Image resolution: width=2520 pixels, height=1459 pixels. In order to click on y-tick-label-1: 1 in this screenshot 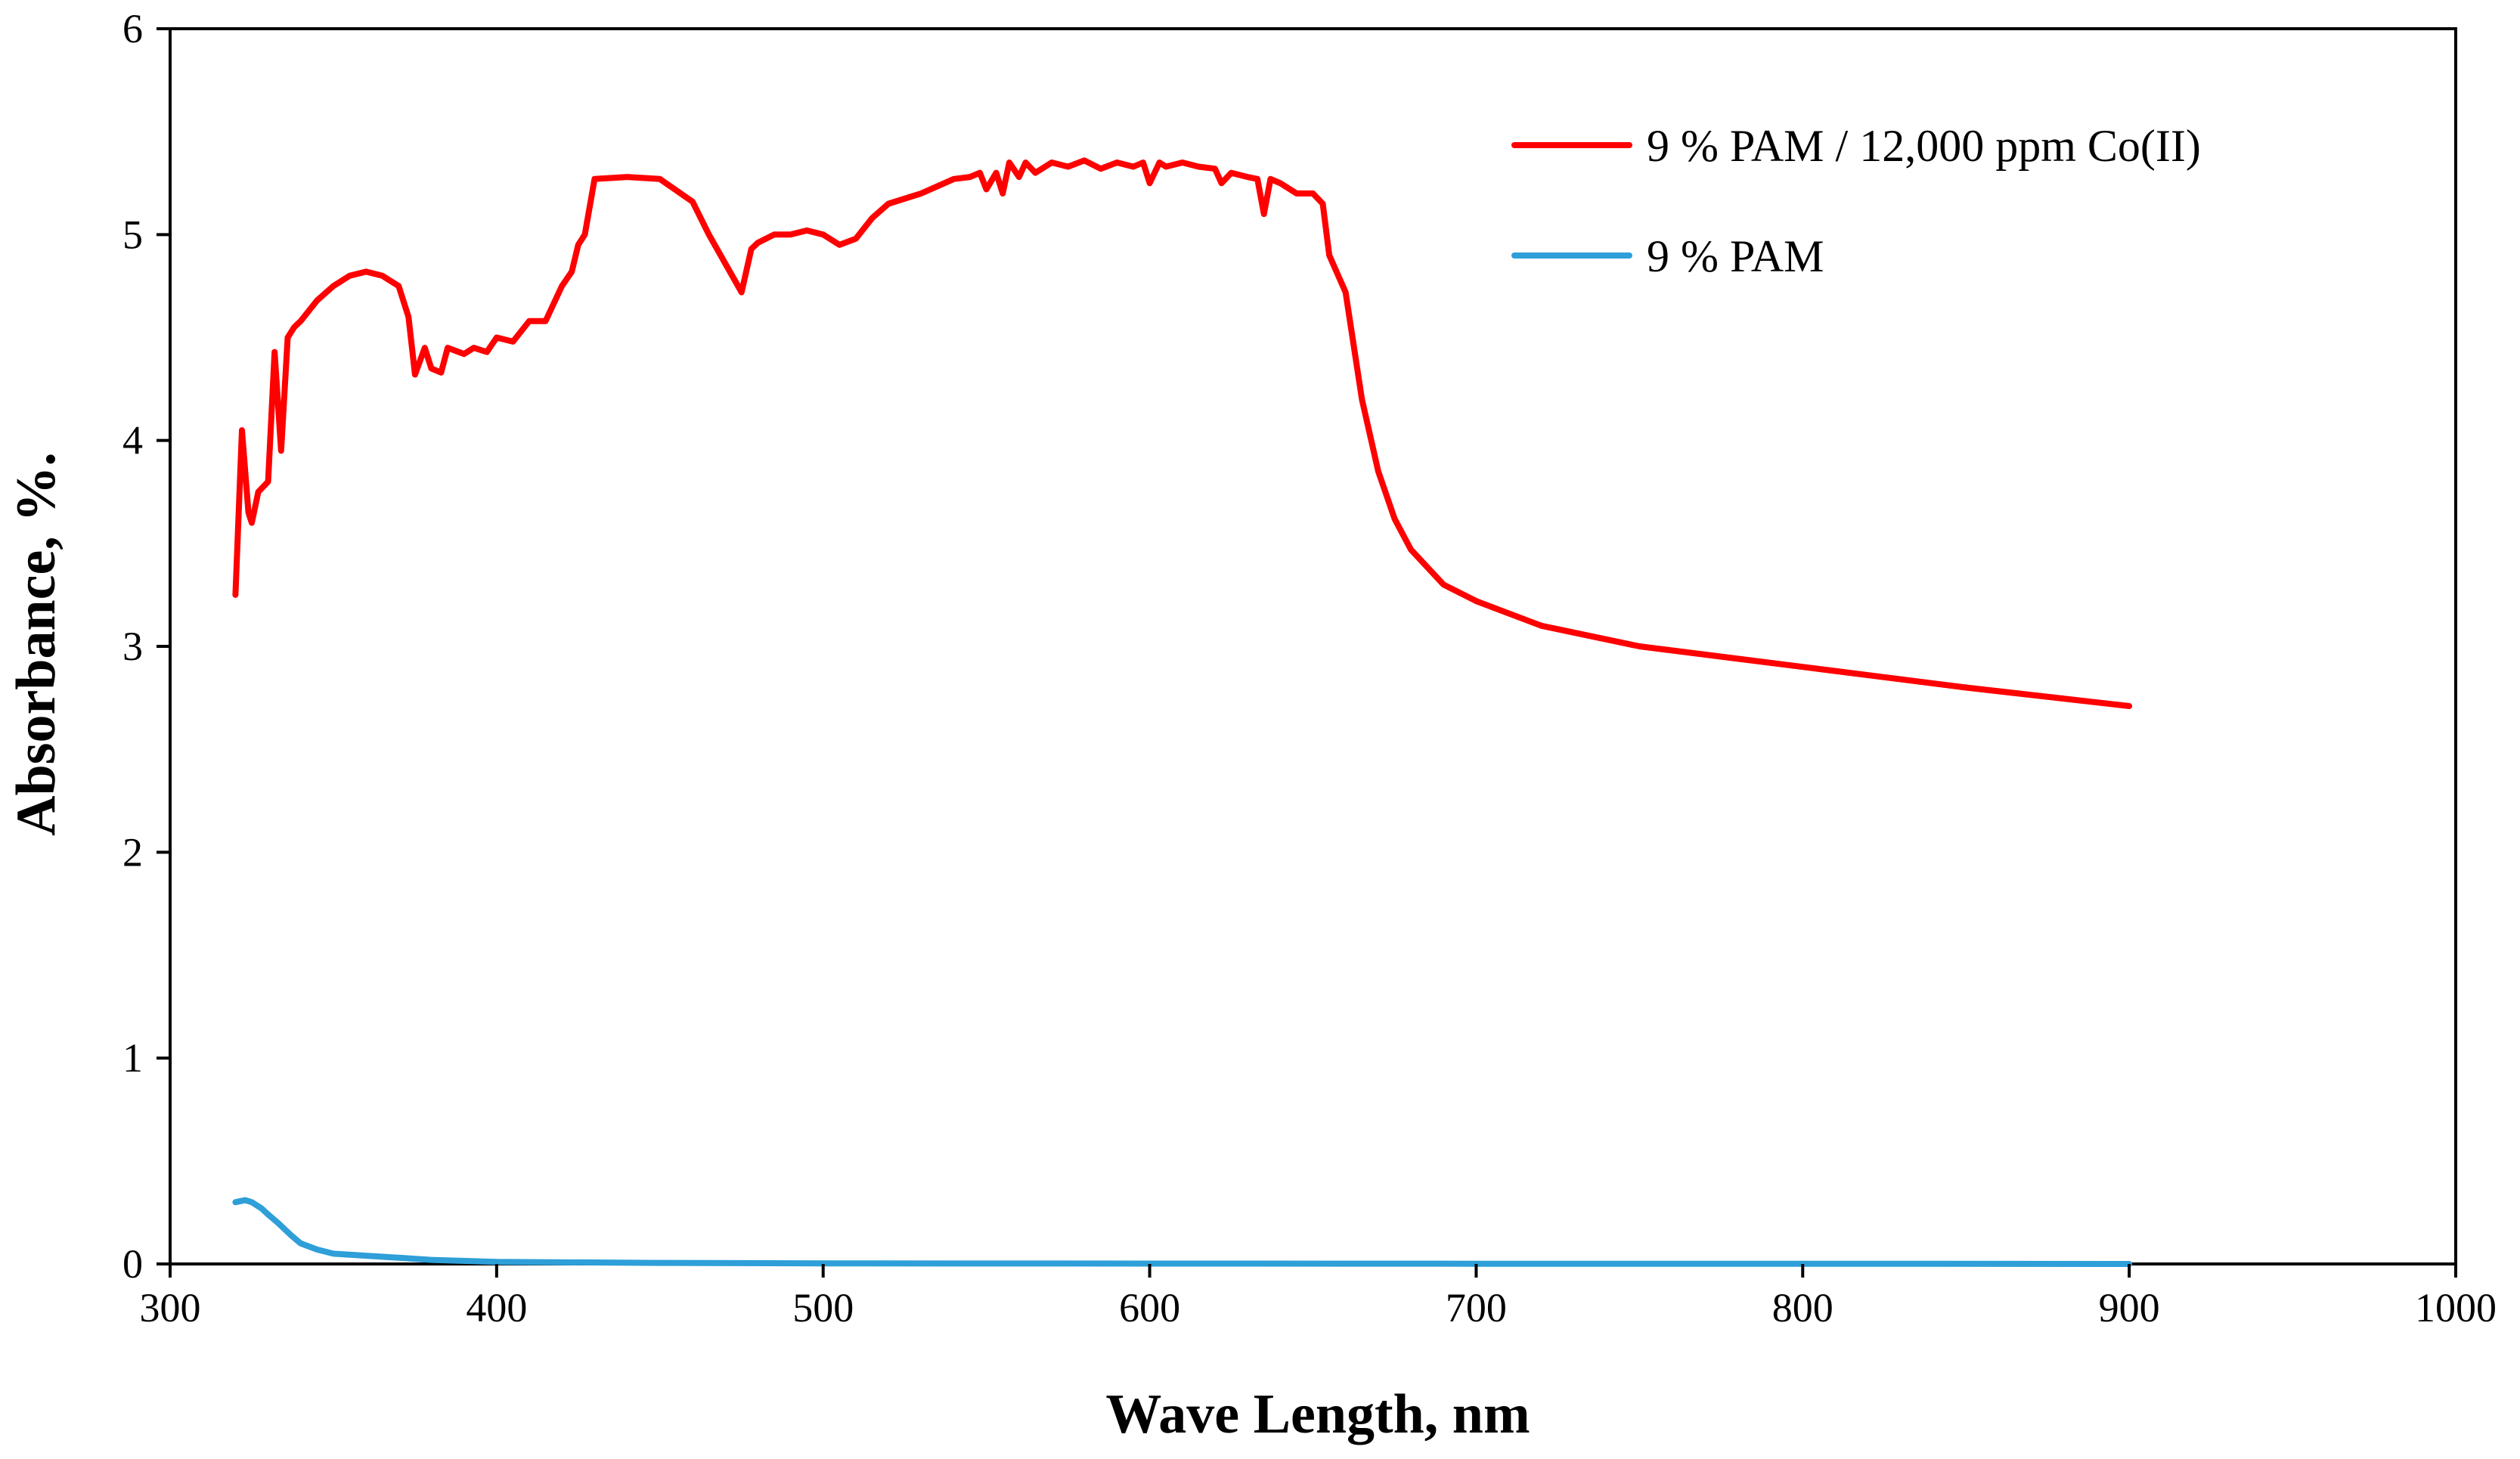, I will do `click(132, 1058)`.